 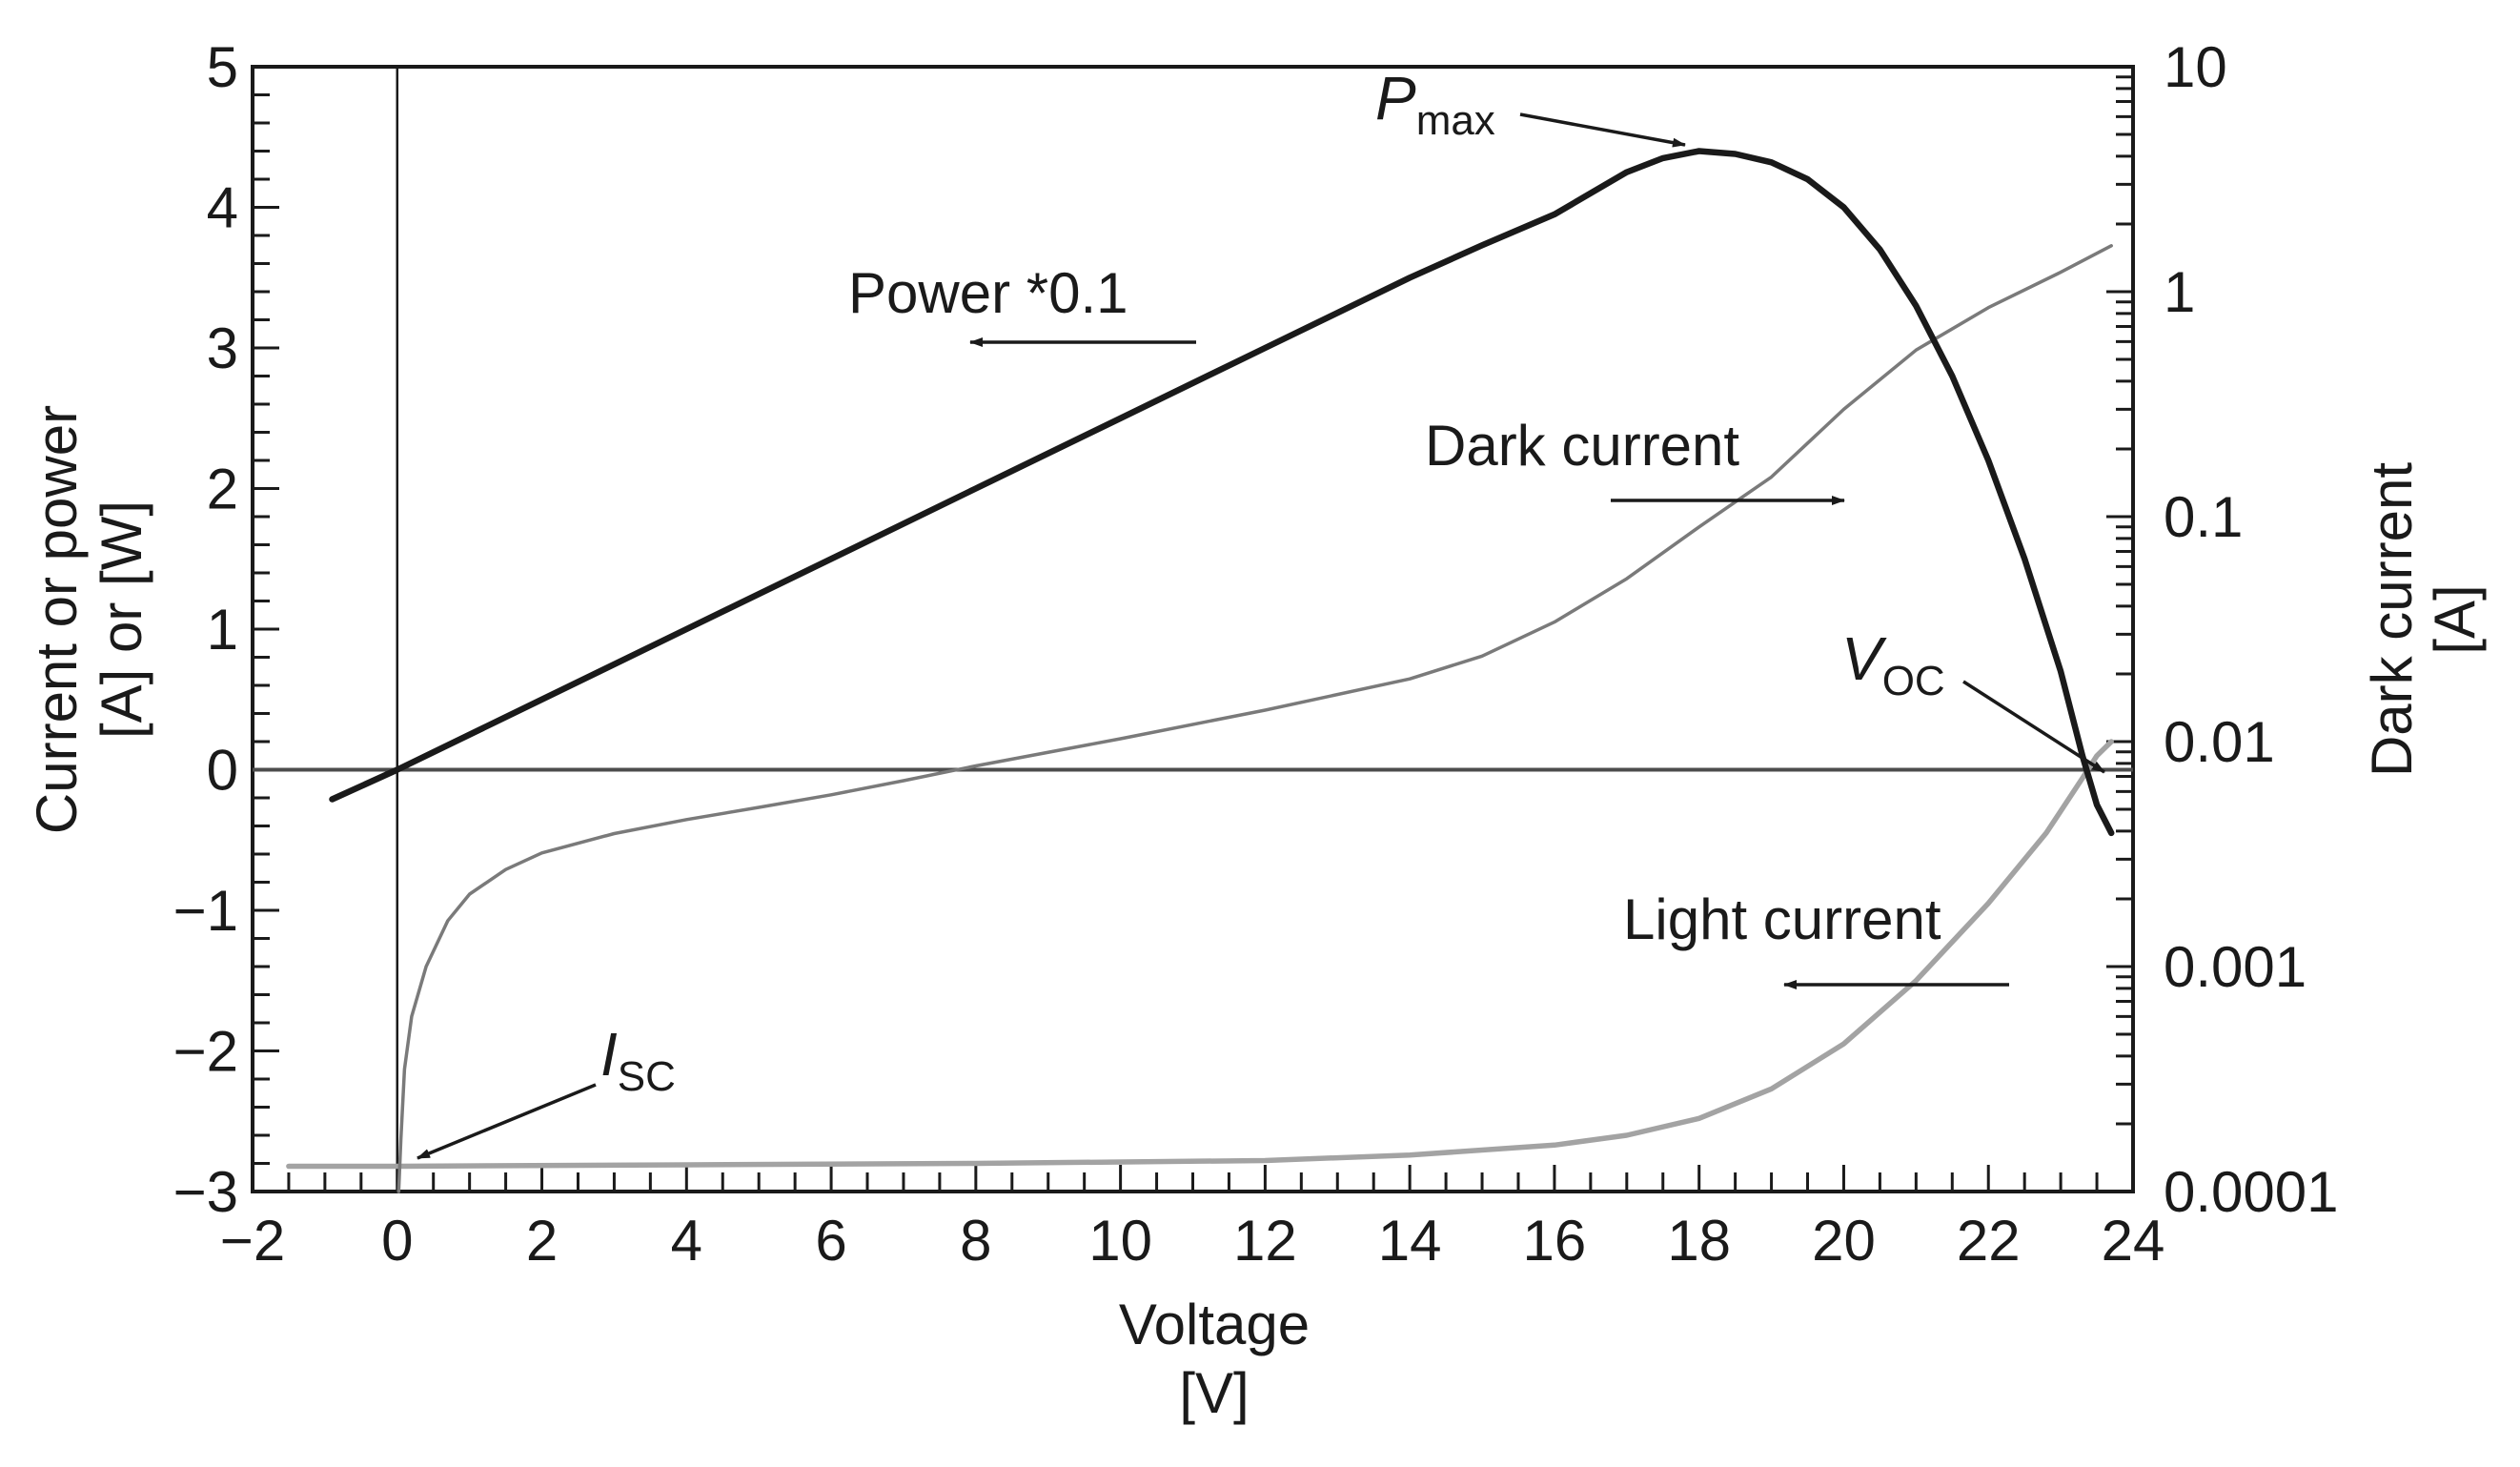 What do you see at coordinates (2219, 742) in the screenshot?
I see `y-right-tick-label: 0.01` at bounding box center [2219, 742].